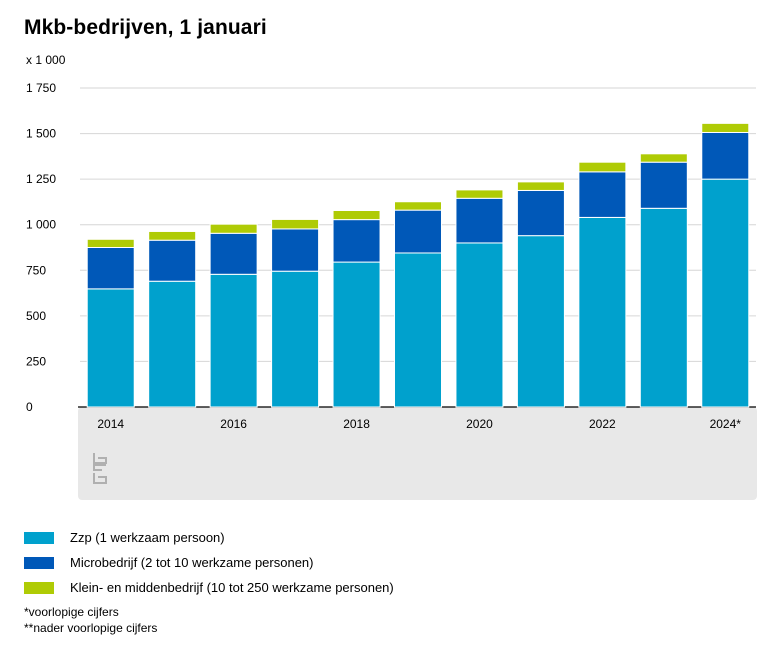  I want to click on legend-item-zzp: Zzp (1 werkzaam persoon), so click(209, 537).